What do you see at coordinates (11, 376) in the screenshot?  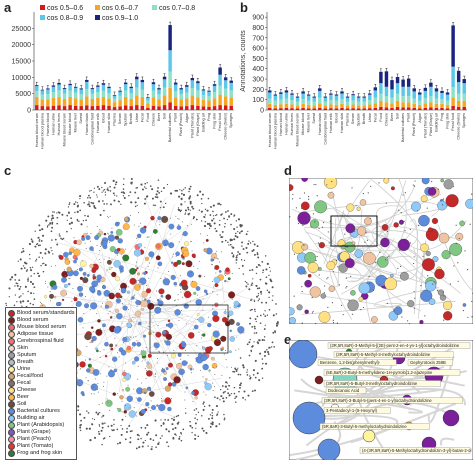 I see `legend-dot` at bounding box center [11, 376].